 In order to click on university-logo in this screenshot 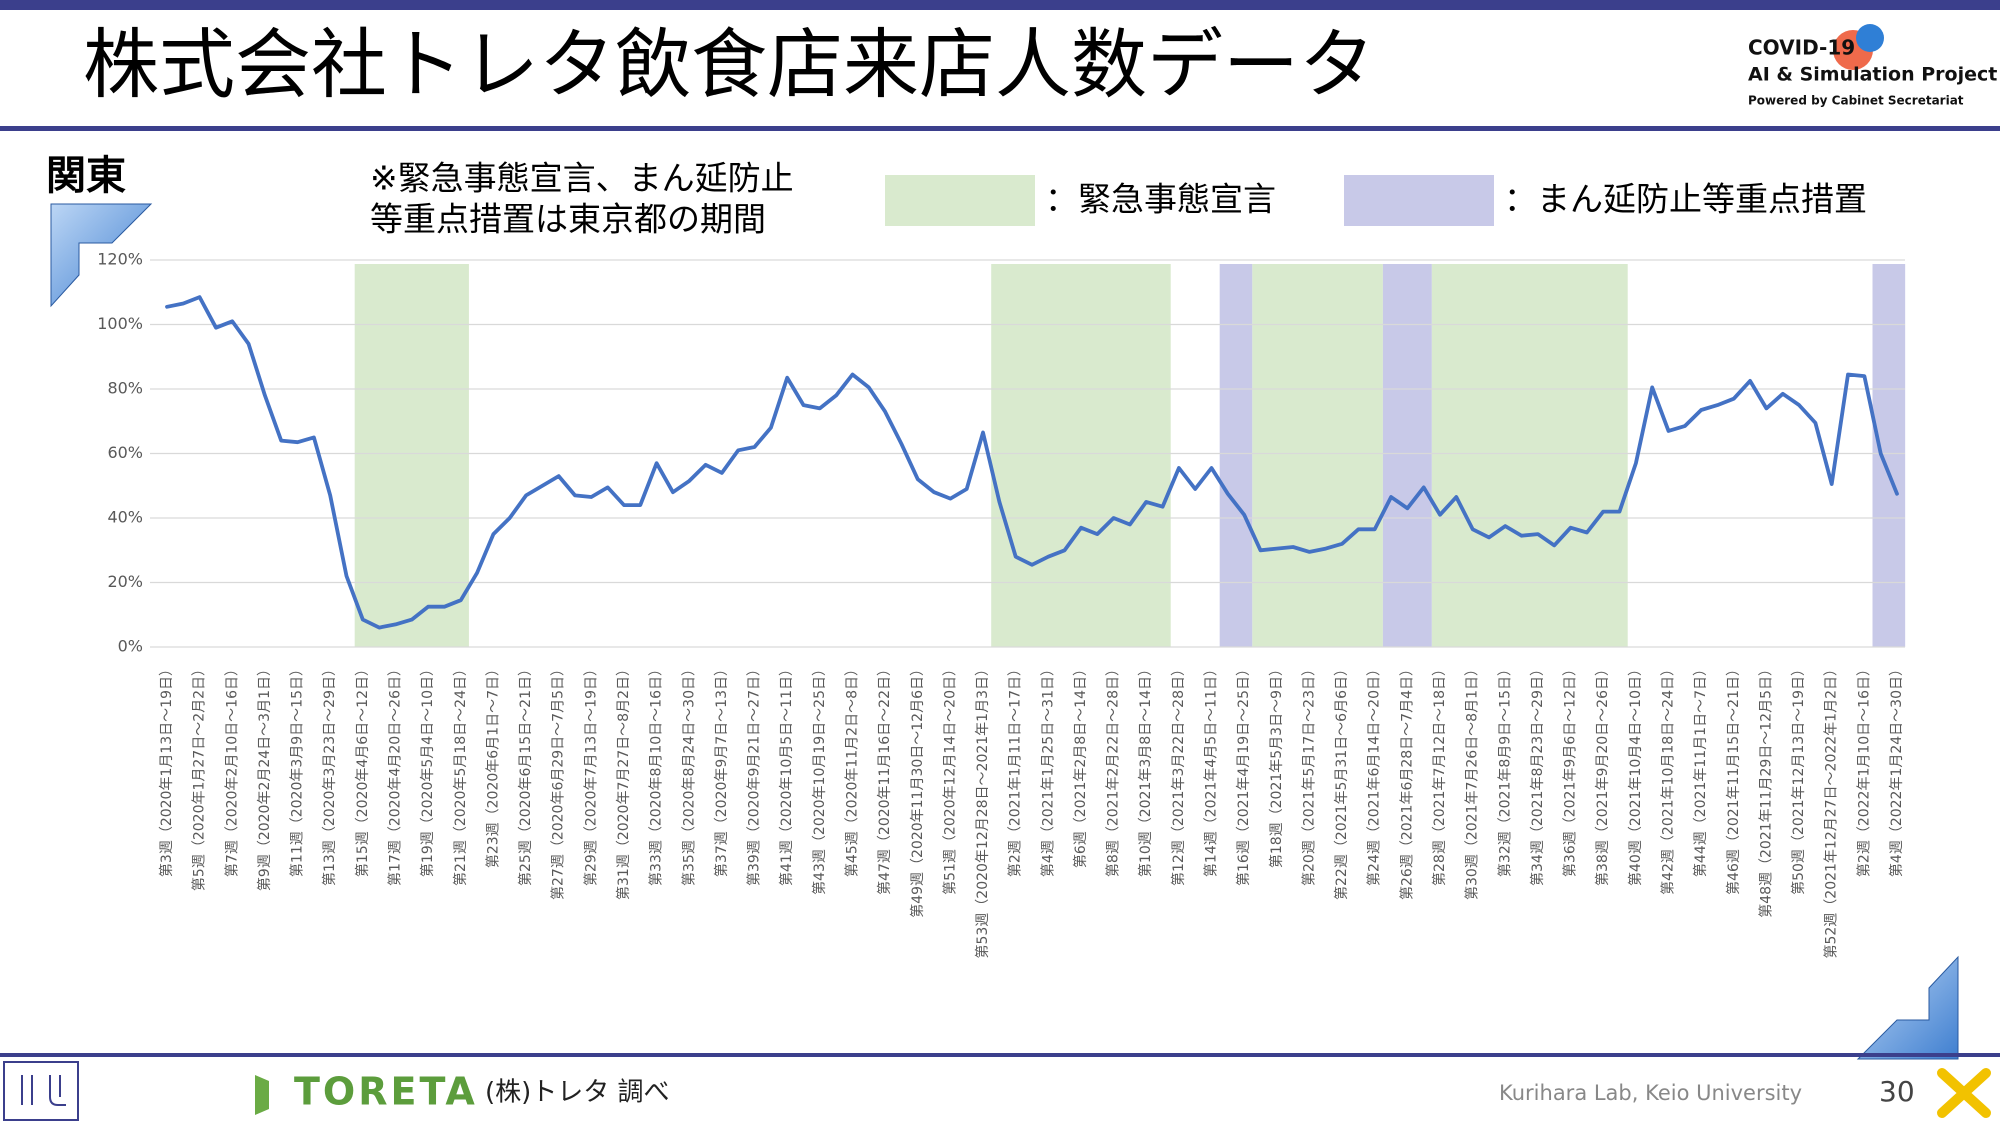, I will do `click(41, 1091)`.